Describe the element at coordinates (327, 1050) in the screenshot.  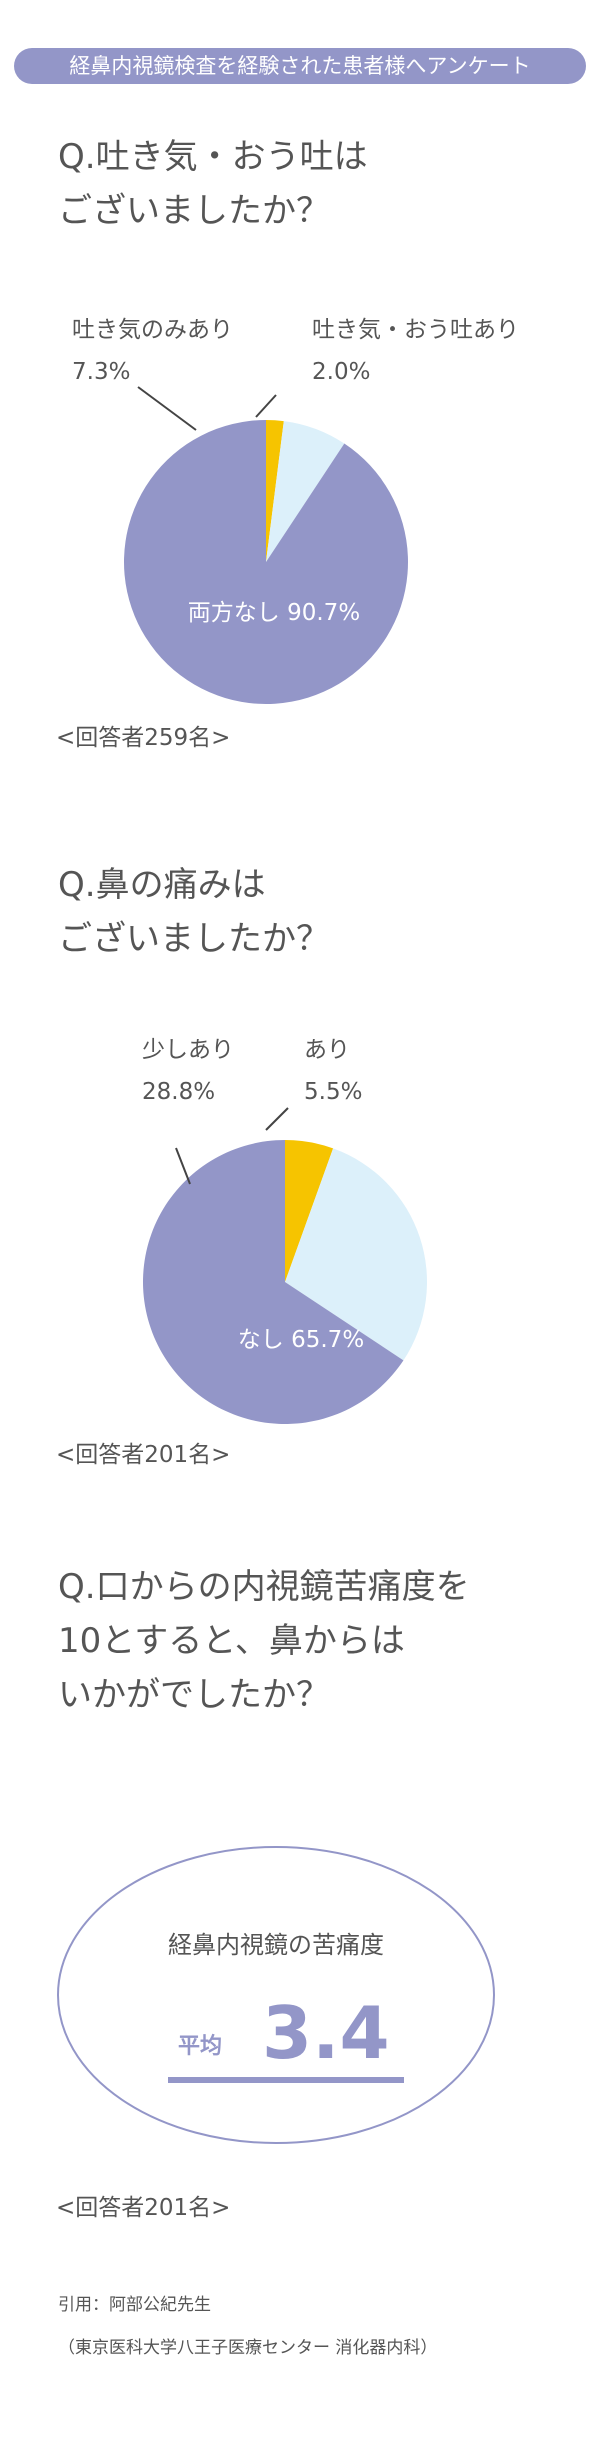
I see `pie-slice-label: あり` at that location.